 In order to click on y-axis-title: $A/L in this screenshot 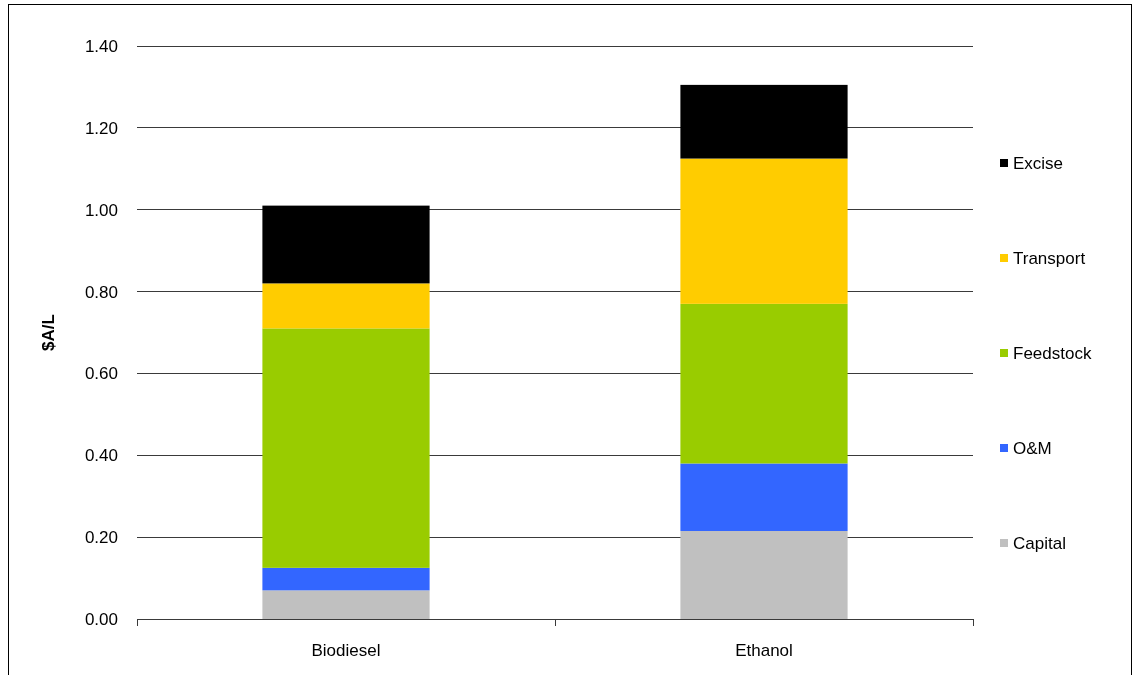, I will do `click(48, 332)`.